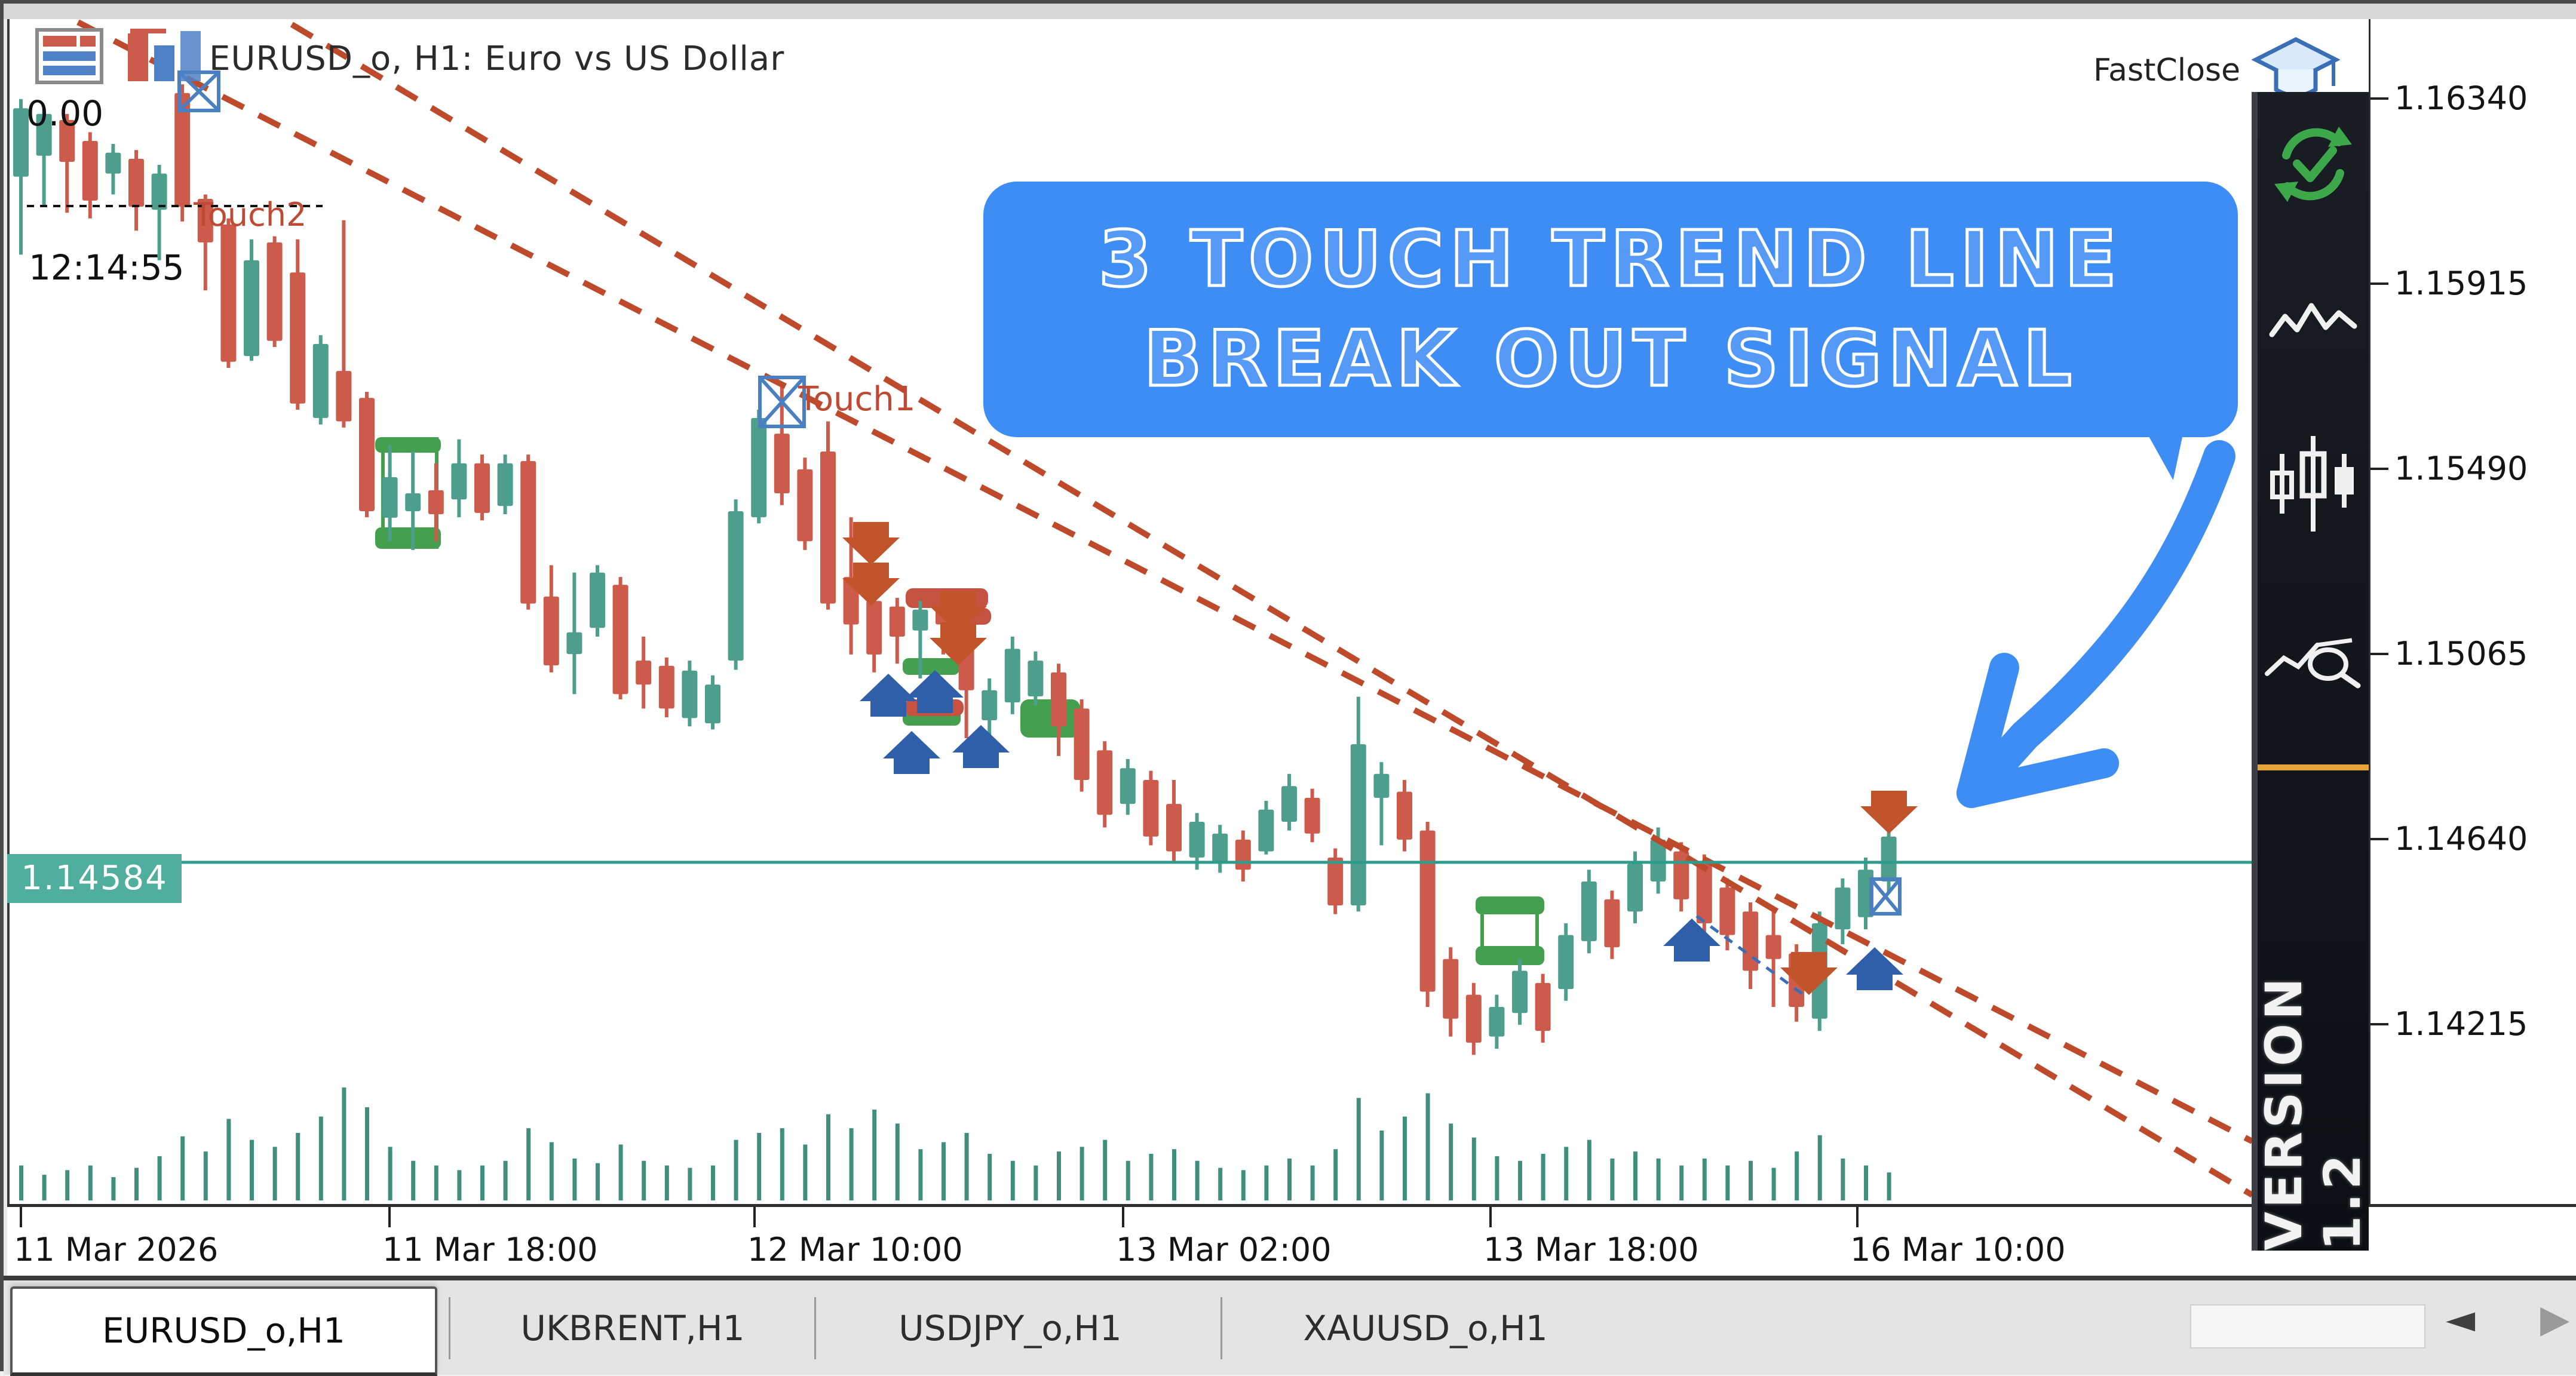  What do you see at coordinates (1425, 1328) in the screenshot?
I see `tab-xauusd-o-h1: XAUUSD_o,H1` at bounding box center [1425, 1328].